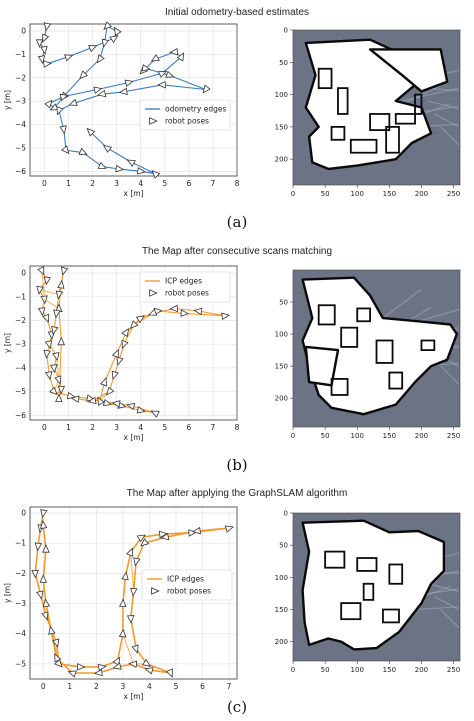  I want to click on occupancy-map-1: 0 50 100 150 200 250 50 100 150 200, so click(368, 354).